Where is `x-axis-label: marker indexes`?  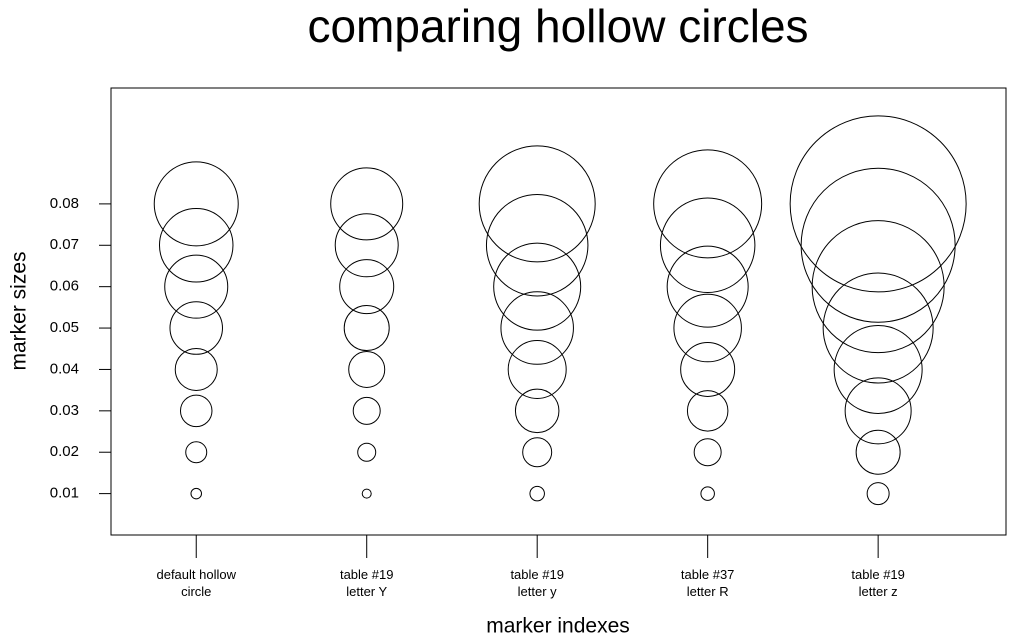
x-axis-label: marker indexes is located at coordinates (558, 626).